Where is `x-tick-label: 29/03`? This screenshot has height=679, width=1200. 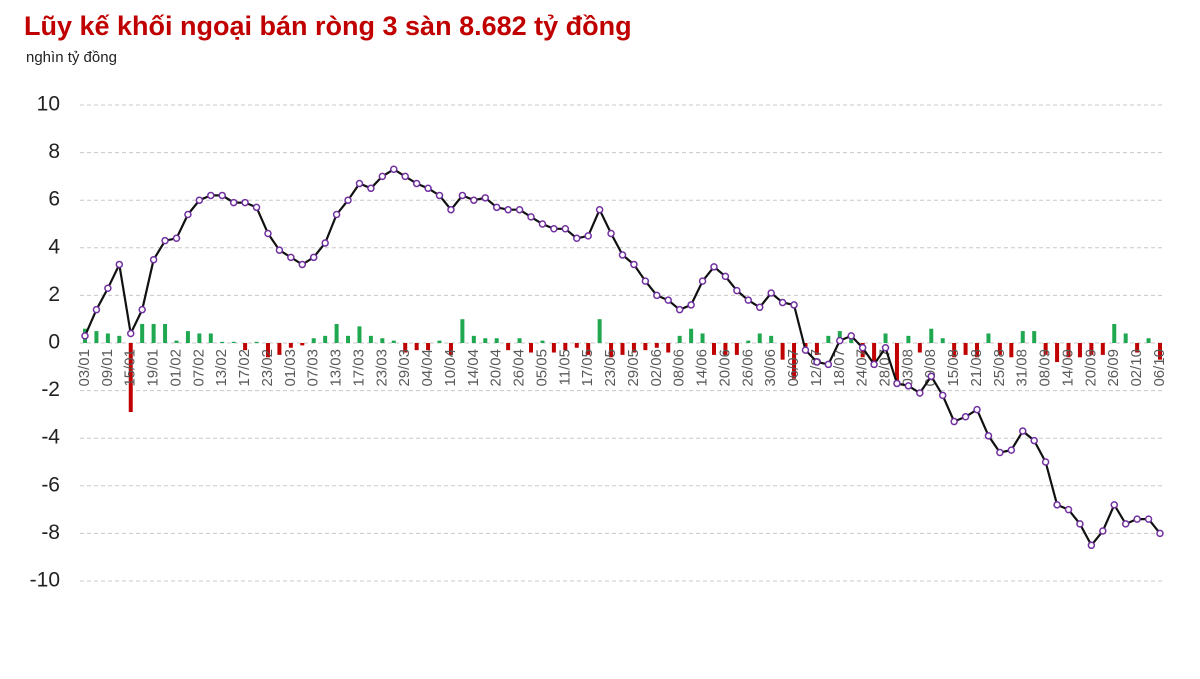 x-tick-label: 29/03 is located at coordinates (404, 368).